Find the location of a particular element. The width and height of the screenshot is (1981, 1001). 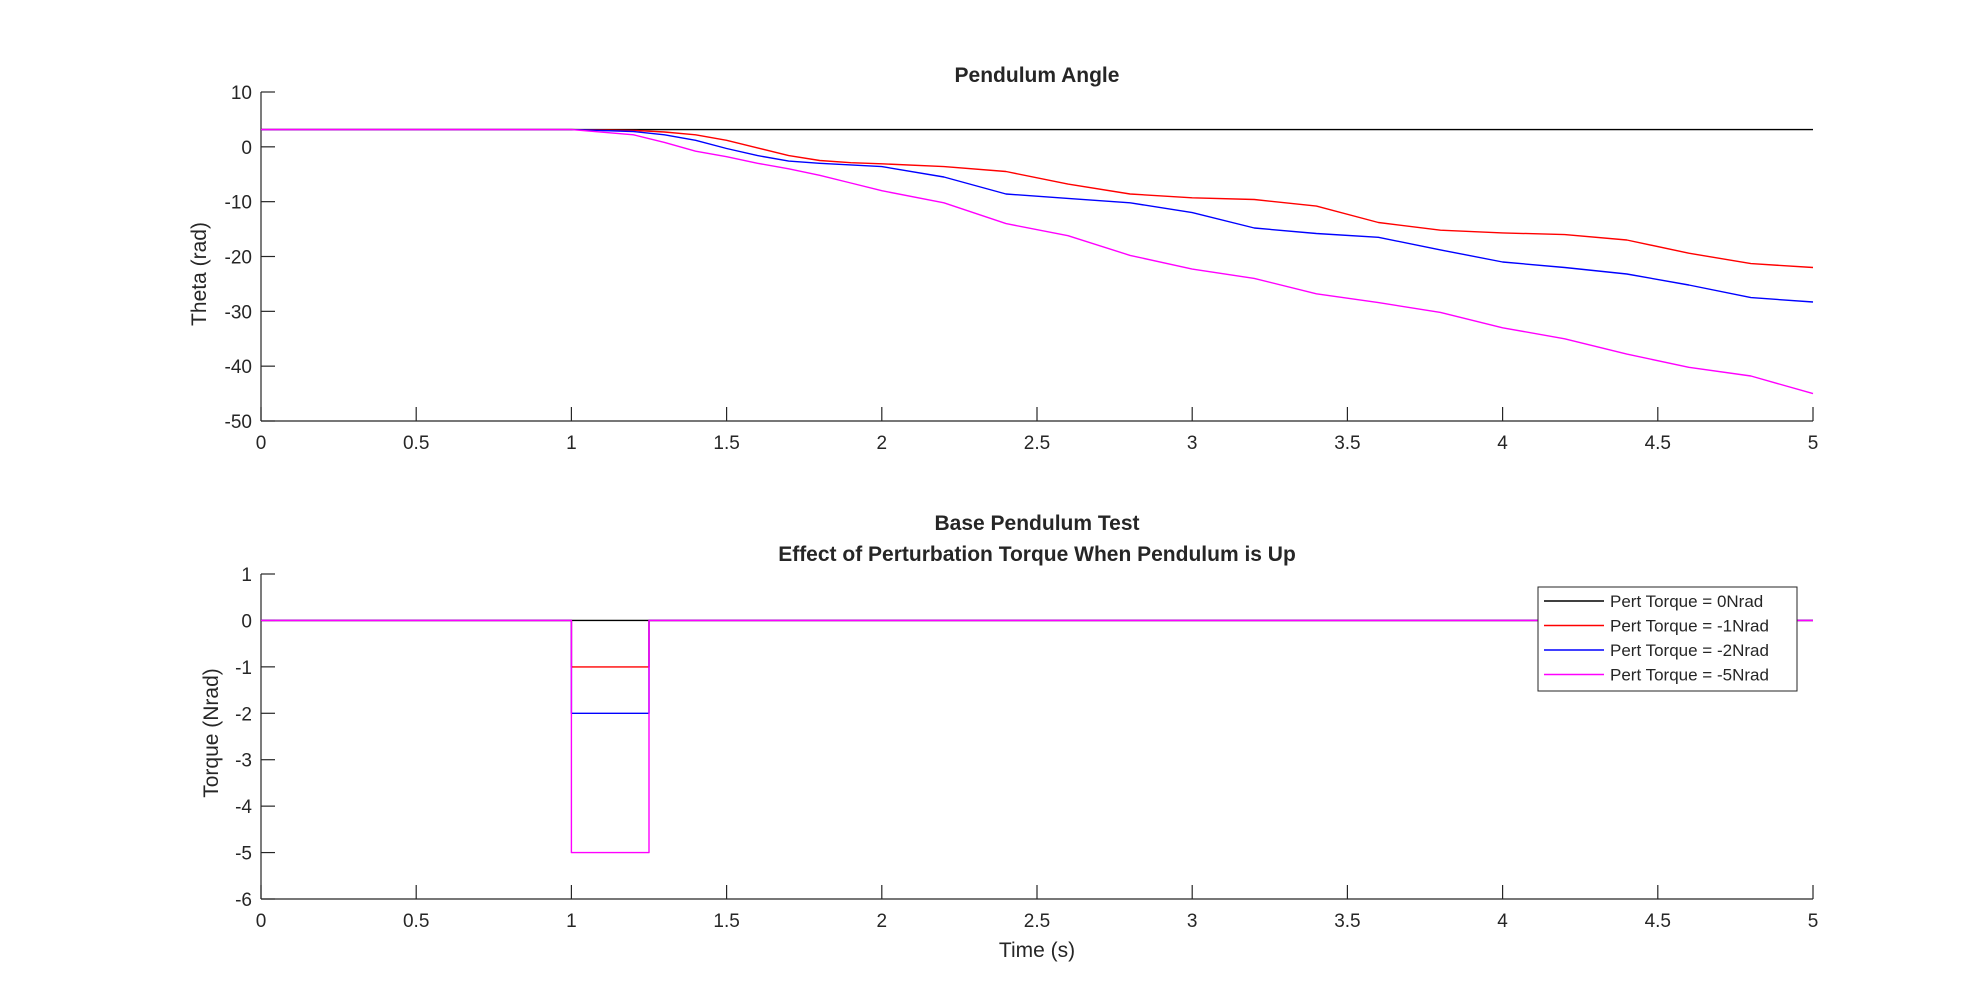

y-tick-label: -4 is located at coordinates (243, 807).